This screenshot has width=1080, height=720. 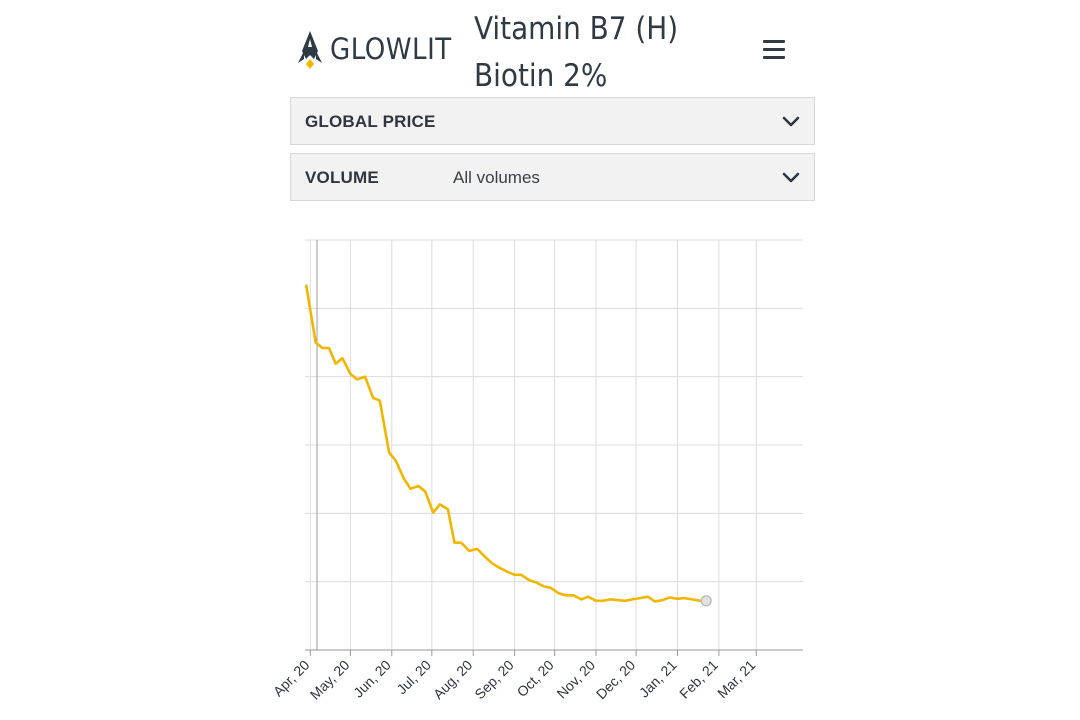 What do you see at coordinates (658, 679) in the screenshot?
I see `x-tick-label: Jan, 21` at bounding box center [658, 679].